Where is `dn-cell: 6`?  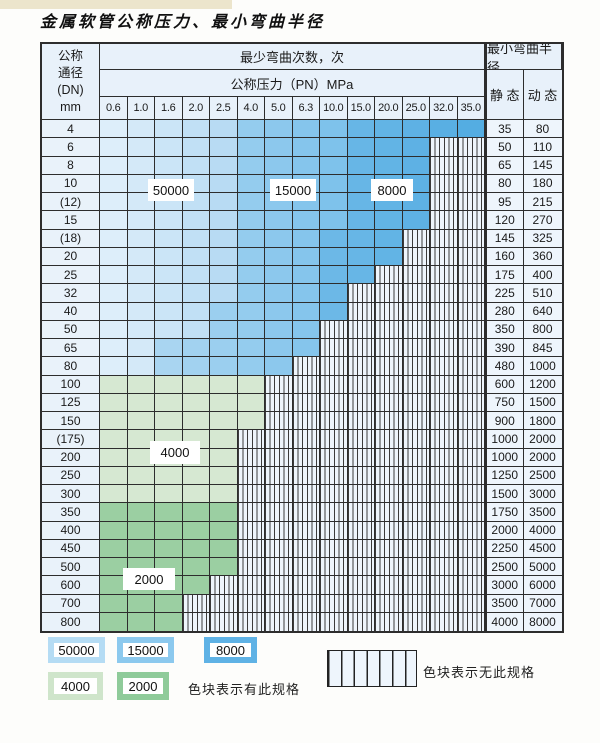
dn-cell: 6 is located at coordinates (71, 147).